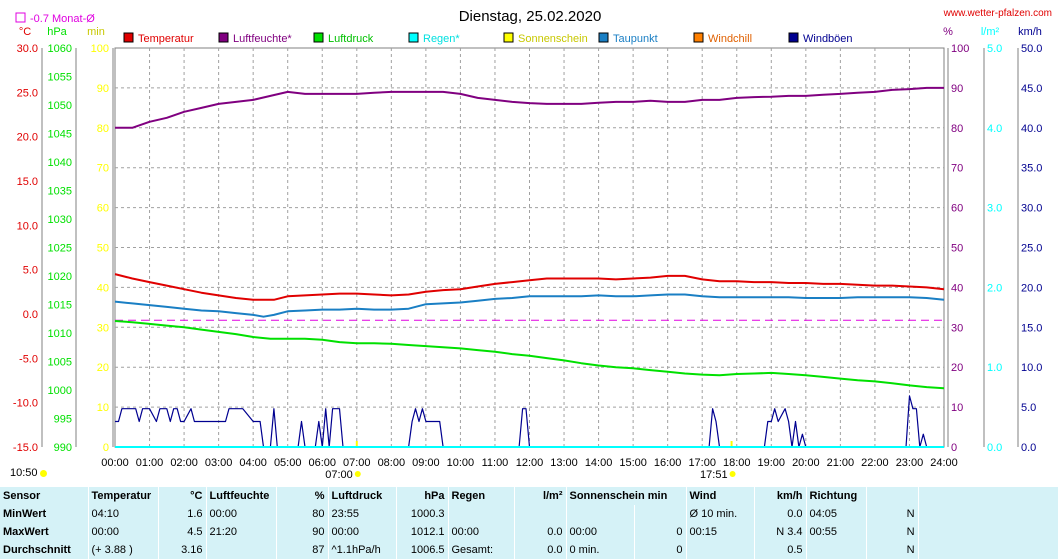  What do you see at coordinates (529, 305) in the screenshot?
I see `dewpoint-line` at bounding box center [529, 305].